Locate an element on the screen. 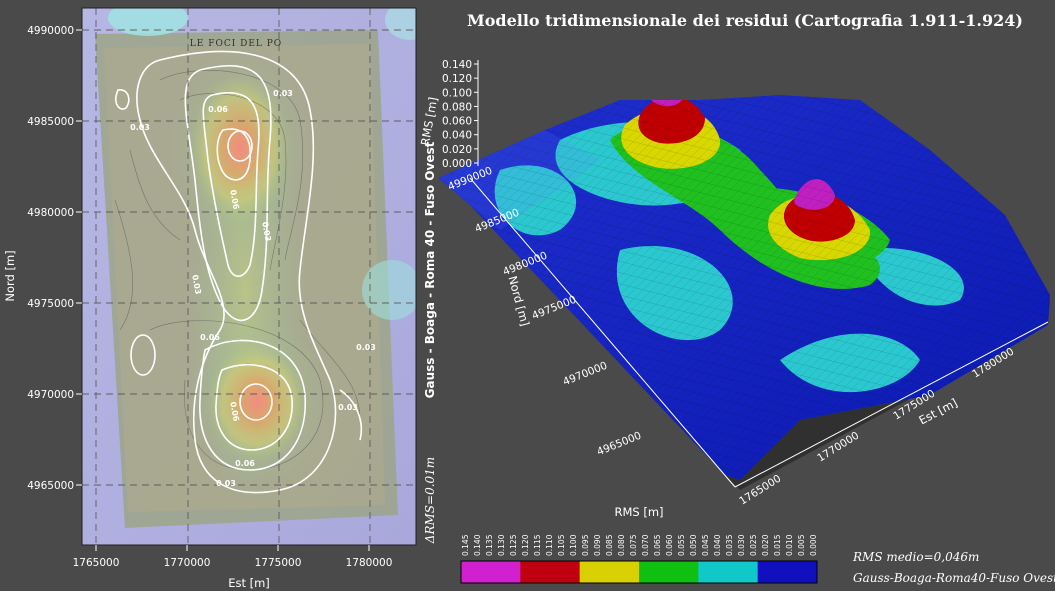 The height and width of the screenshot is (591, 1055). colorbar-tick-label: 0.070 is located at coordinates (645, 545).